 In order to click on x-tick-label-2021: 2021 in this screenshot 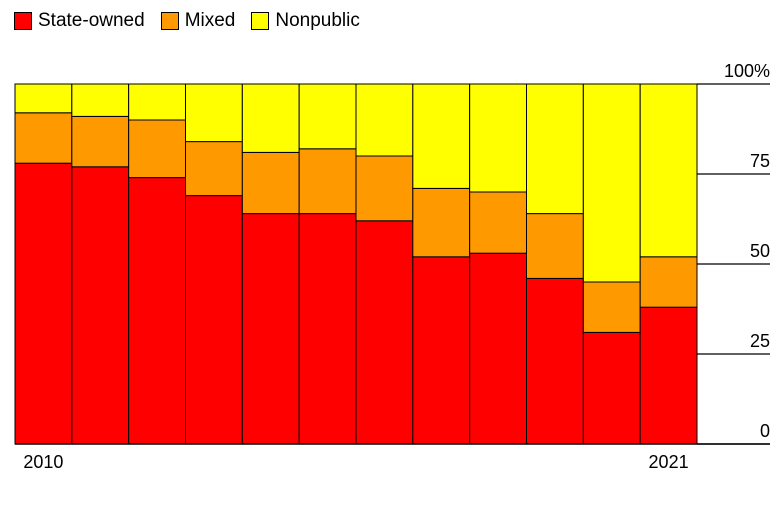, I will do `click(669, 462)`.